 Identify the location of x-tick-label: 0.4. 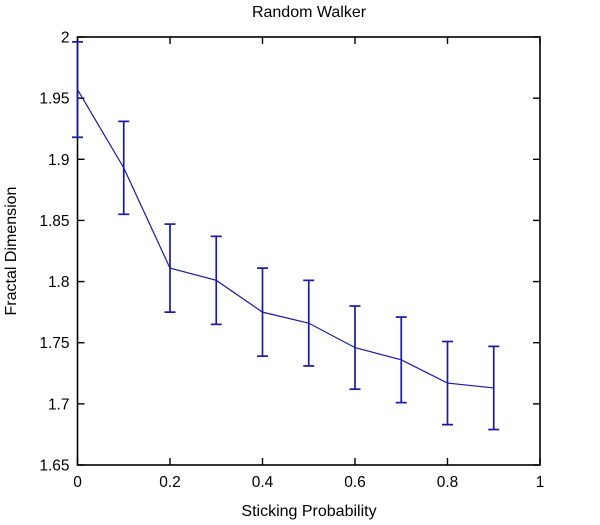
(263, 482).